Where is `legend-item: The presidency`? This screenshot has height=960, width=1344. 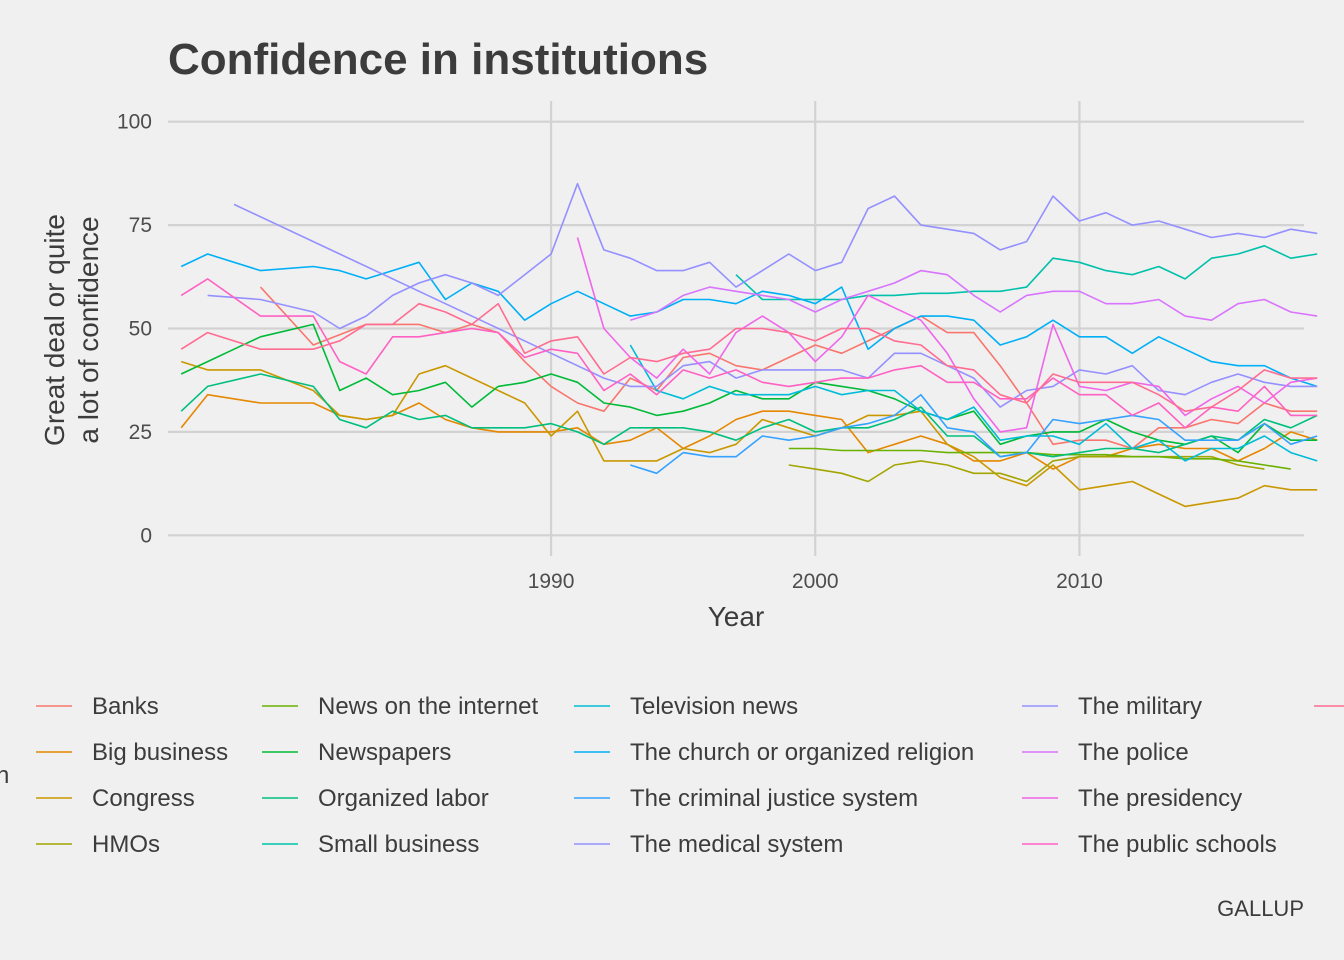 legend-item: The presidency is located at coordinates (1132, 798).